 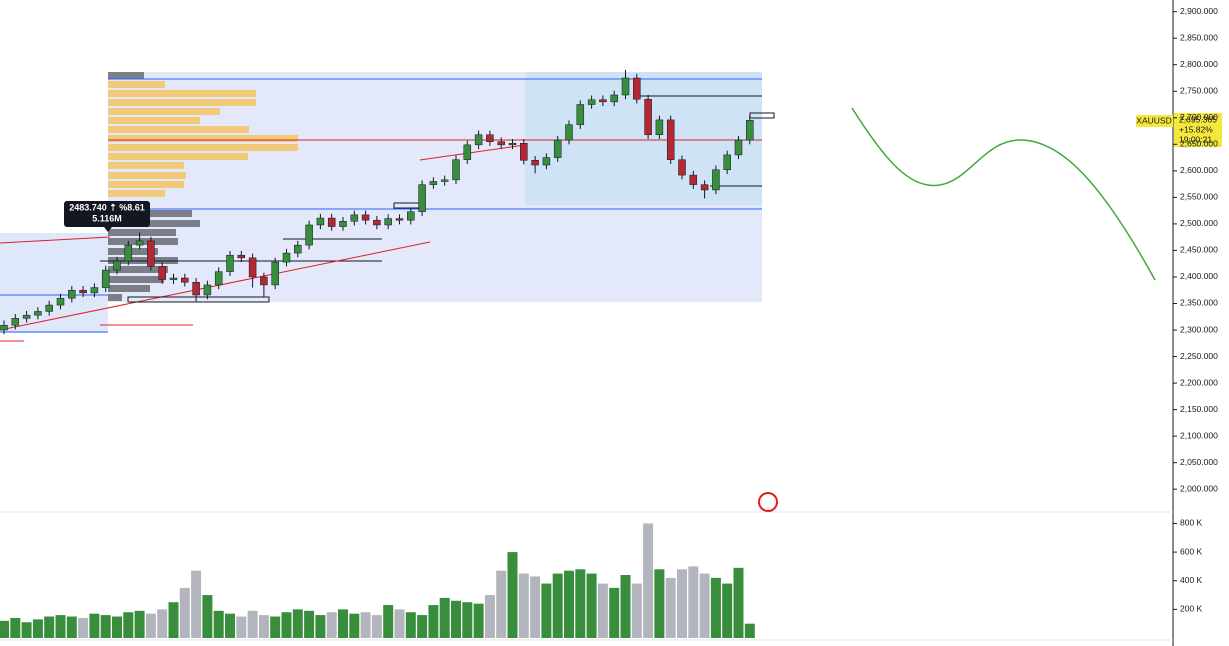 What do you see at coordinates (768, 502) in the screenshot?
I see `event-icon` at bounding box center [768, 502].